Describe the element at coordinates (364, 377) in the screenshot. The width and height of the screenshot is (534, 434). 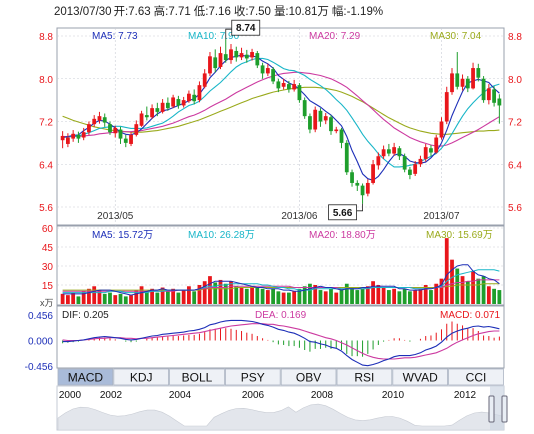
I see `tab-rsi: RSI` at that location.